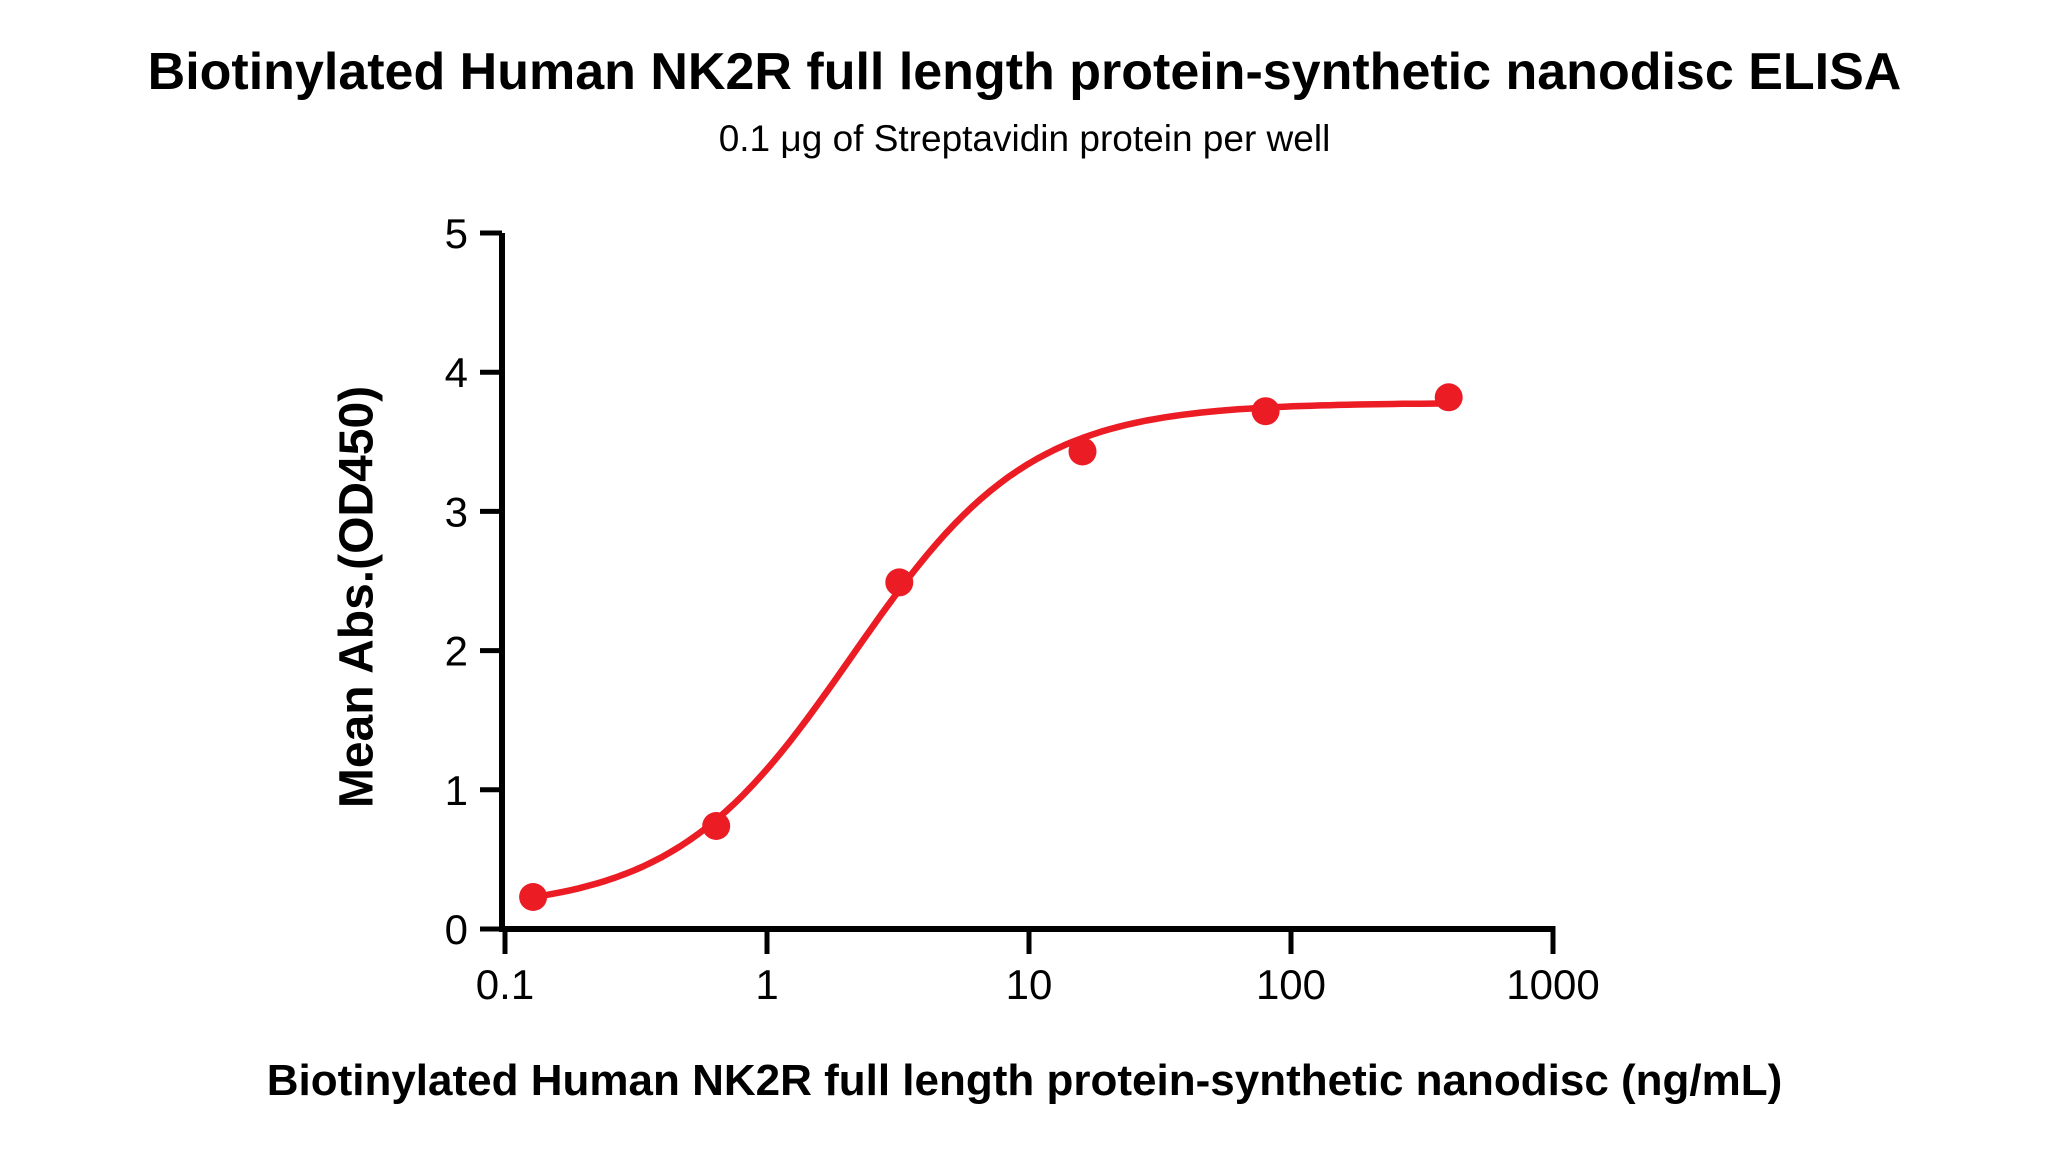 The height and width of the screenshot is (1154, 2049). I want to click on y-tick-label: 2, so click(456, 651).